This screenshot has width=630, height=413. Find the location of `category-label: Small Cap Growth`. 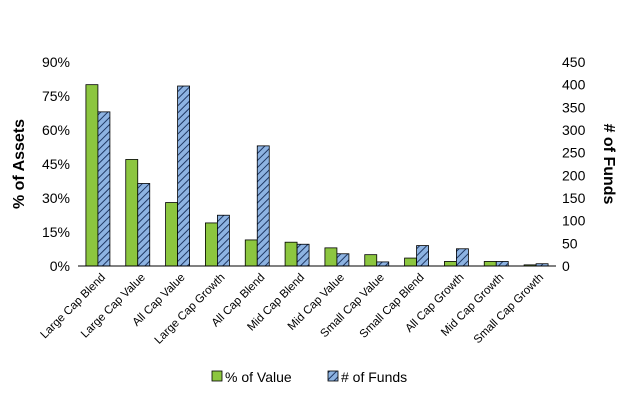

category-label: Small Cap Growth is located at coordinates (509, 309).